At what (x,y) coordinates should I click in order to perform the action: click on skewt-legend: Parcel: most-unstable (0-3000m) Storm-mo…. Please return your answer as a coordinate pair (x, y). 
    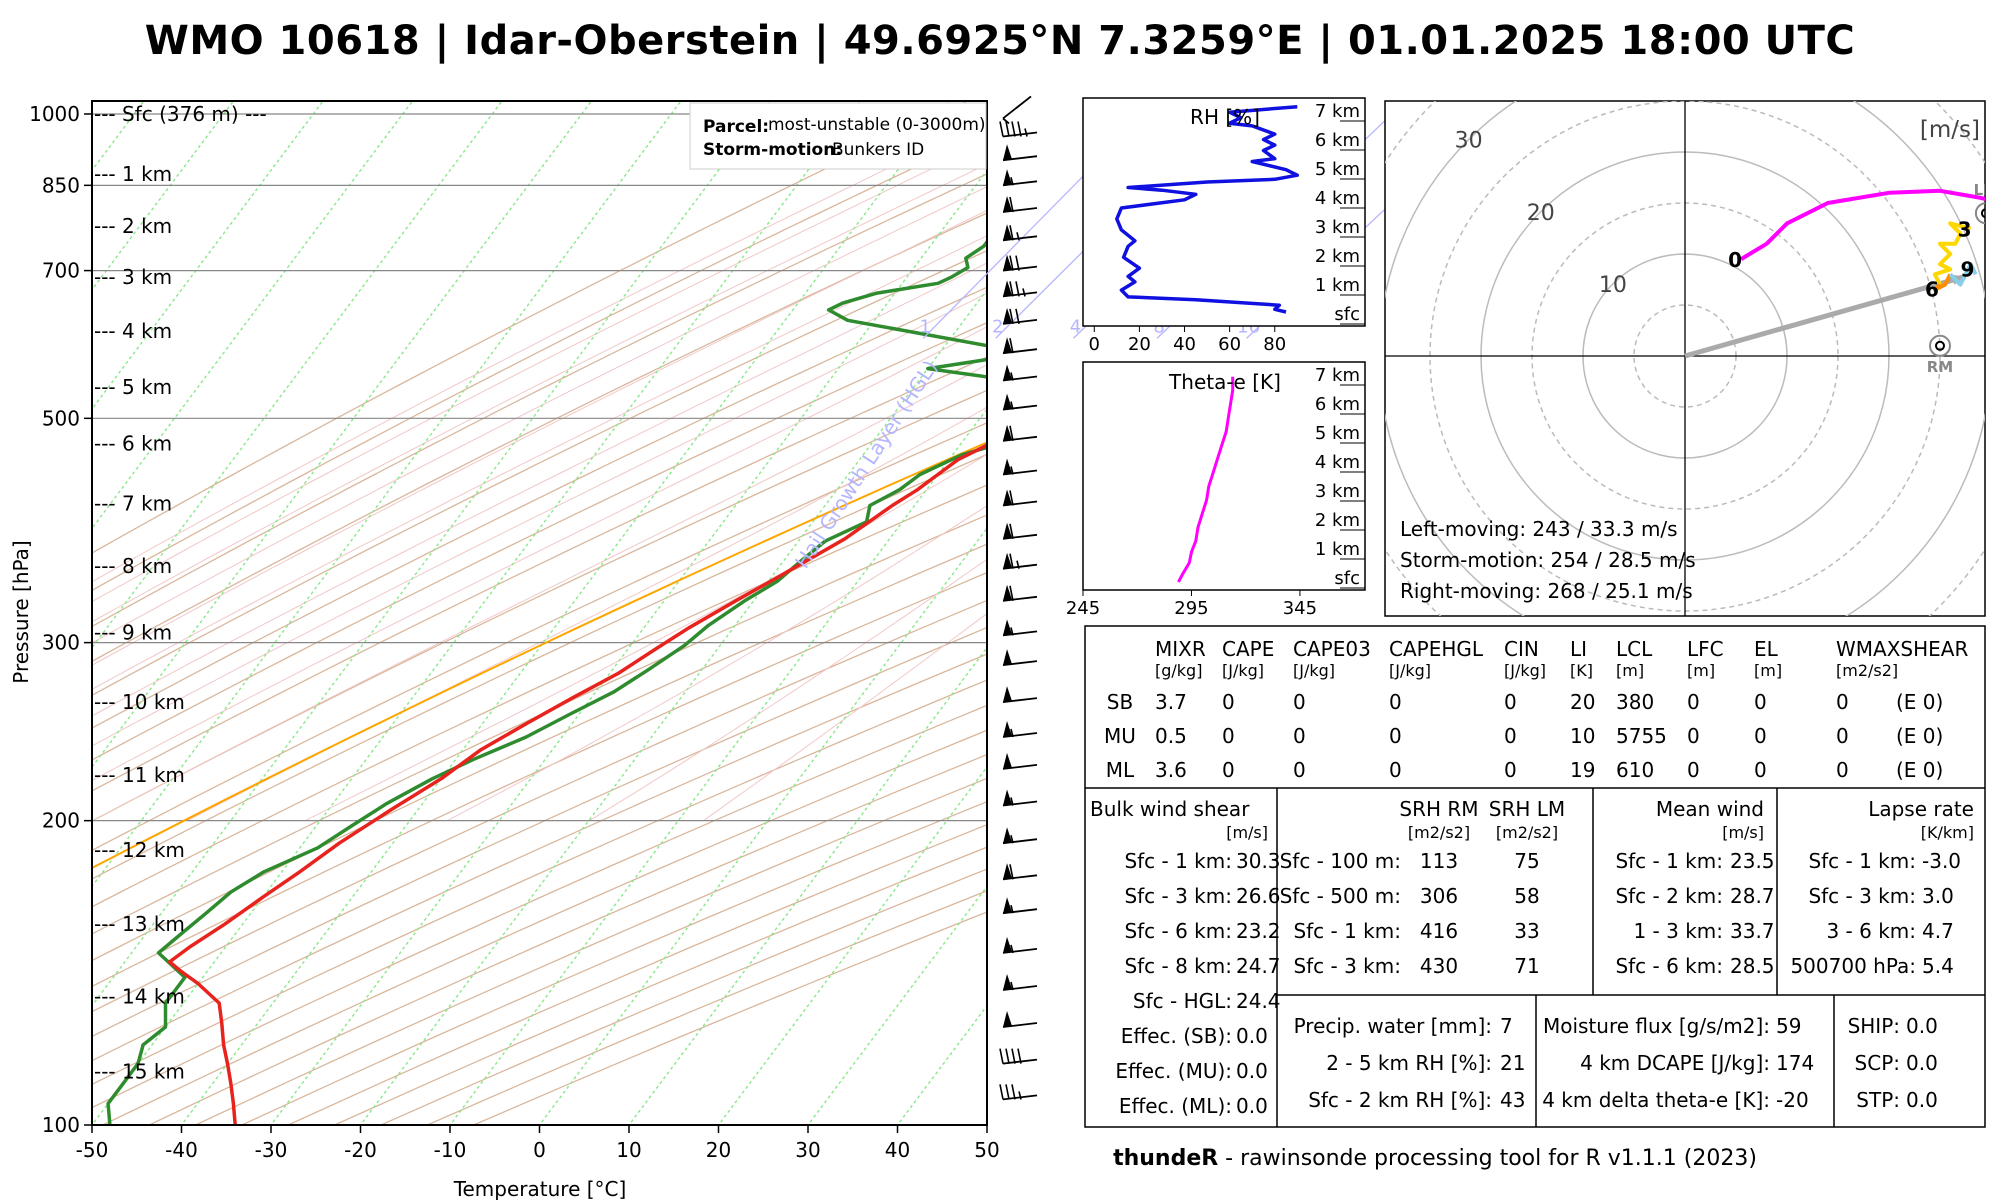
    Looking at the image, I should click on (838, 136).